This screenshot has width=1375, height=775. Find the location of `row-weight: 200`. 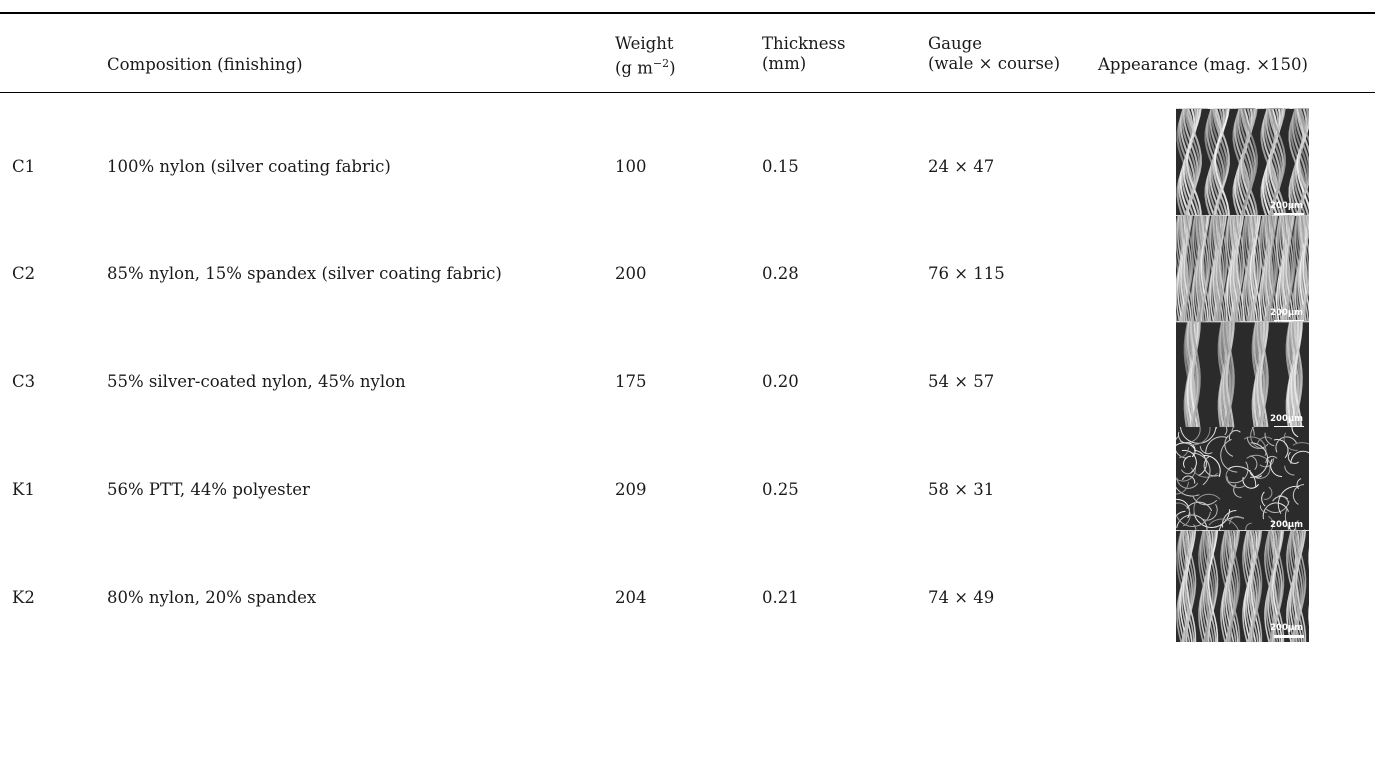

row-weight: 200 is located at coordinates (631, 273).